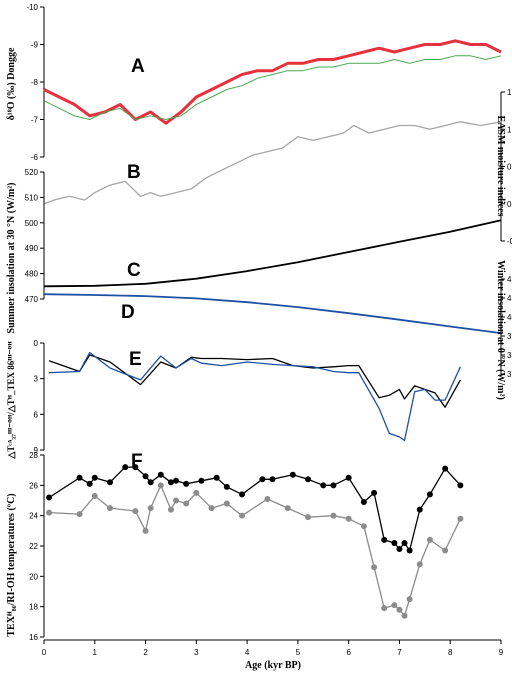 The image size is (512, 677). What do you see at coordinates (196, 652) in the screenshot?
I see `x-tick-label: 3` at bounding box center [196, 652].